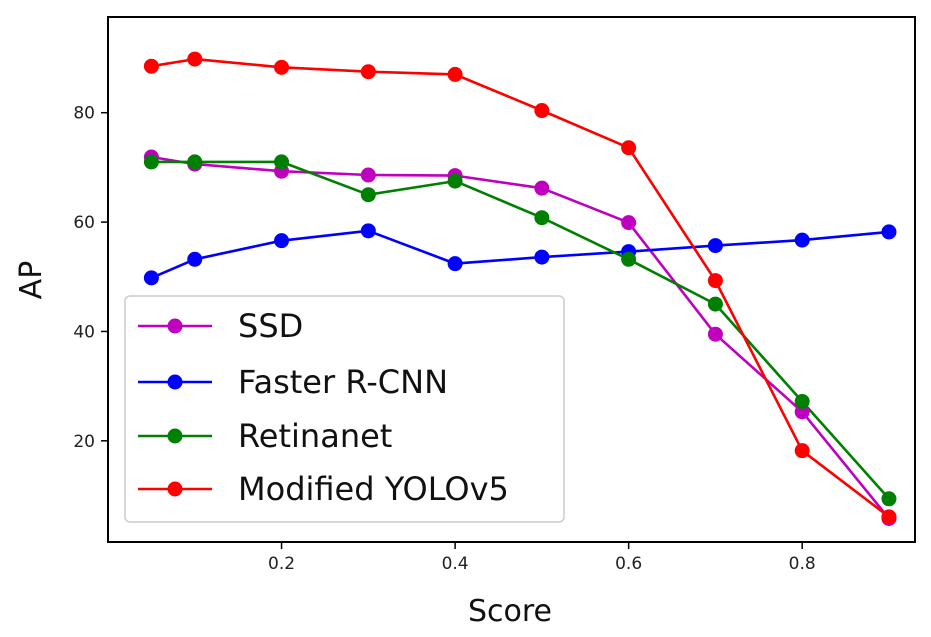  I want to click on y-tick-label: 60, so click(84, 223).